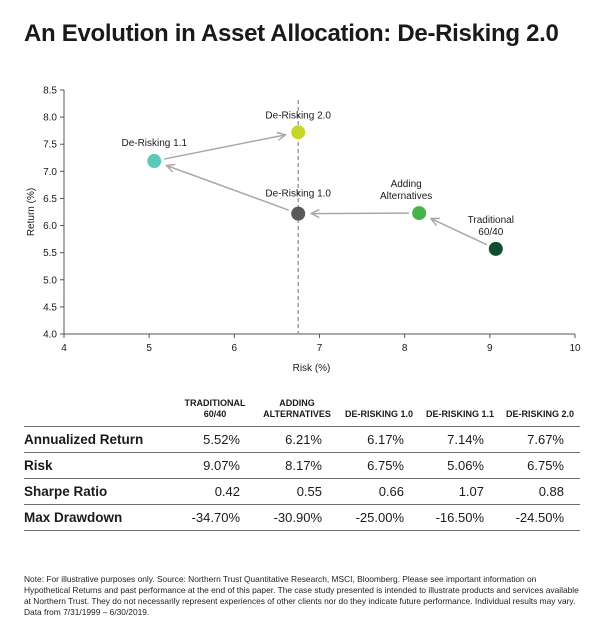  I want to click on x-tick-label: 10, so click(575, 348).